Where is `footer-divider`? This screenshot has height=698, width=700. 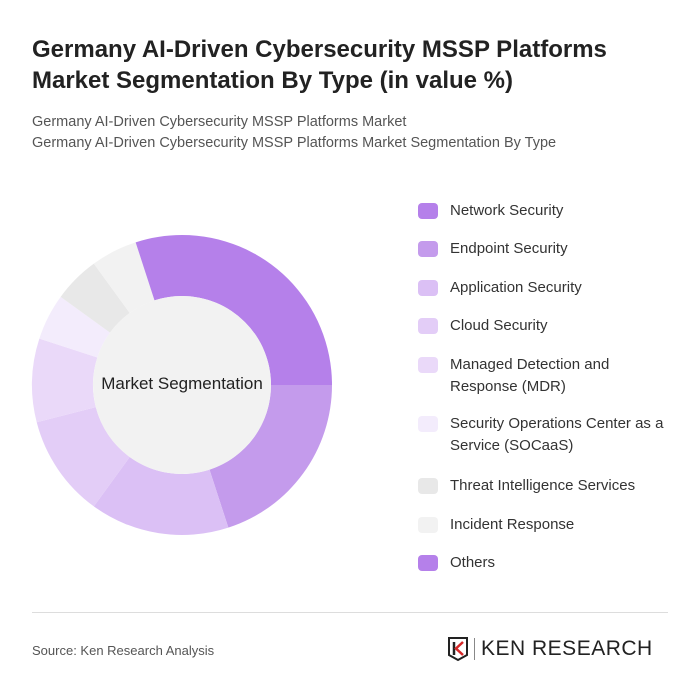
footer-divider is located at coordinates (350, 612).